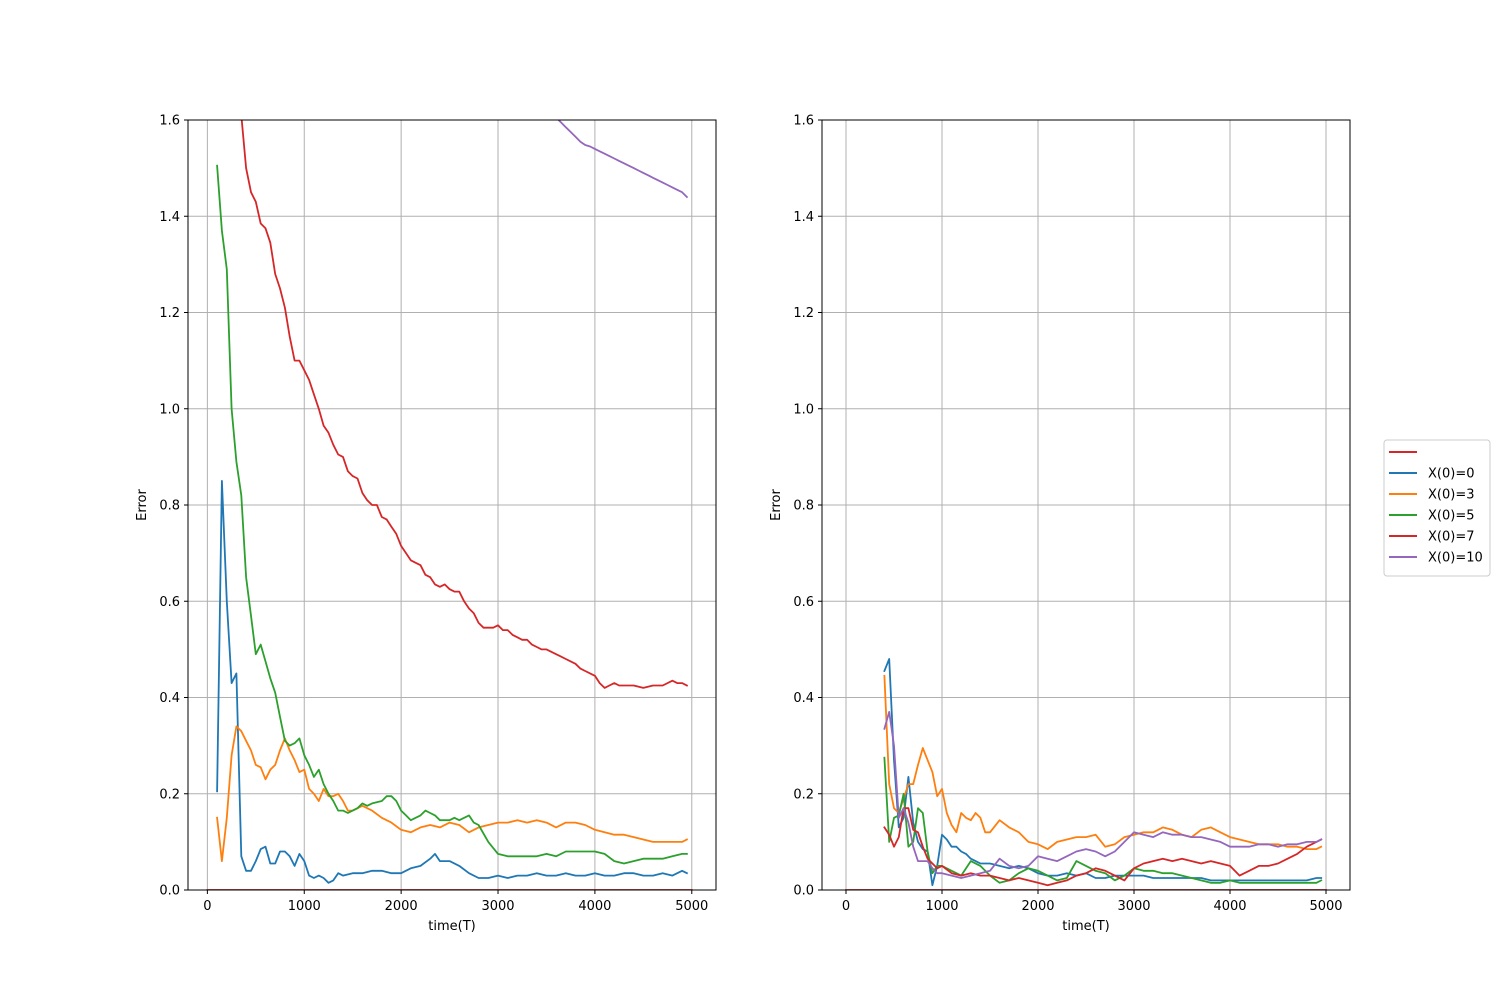  I want to click on legend-item-x-0-10: X(0)=10, so click(1436, 558).